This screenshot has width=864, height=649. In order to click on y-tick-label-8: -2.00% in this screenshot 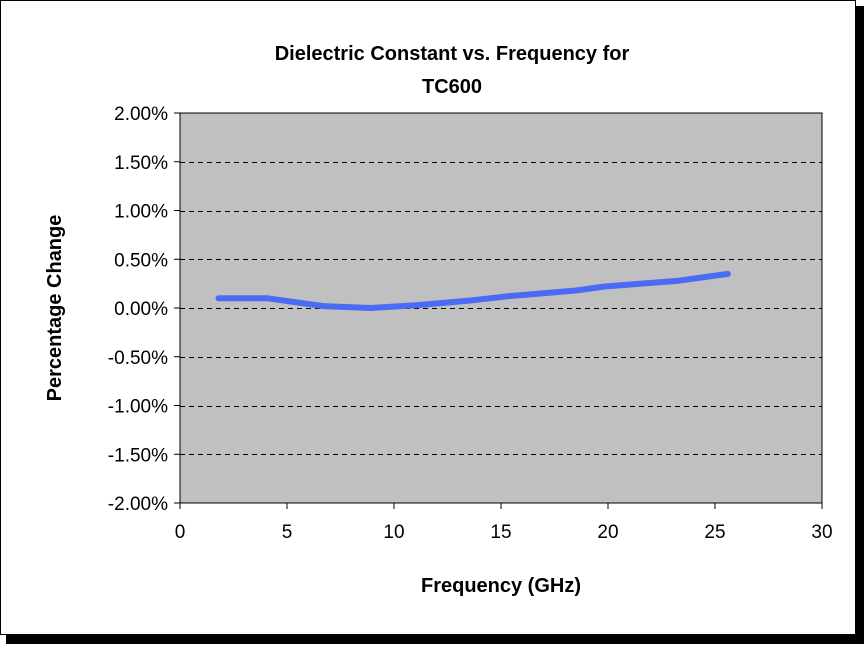, I will do `click(138, 504)`.